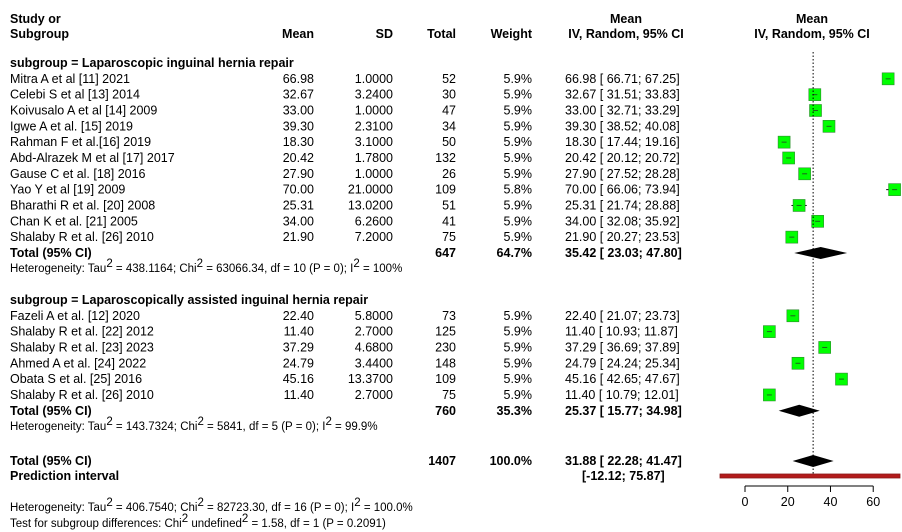 The image size is (902, 532). I want to click on header-plot-line2: IV, Random, 95% CI, so click(812, 34).